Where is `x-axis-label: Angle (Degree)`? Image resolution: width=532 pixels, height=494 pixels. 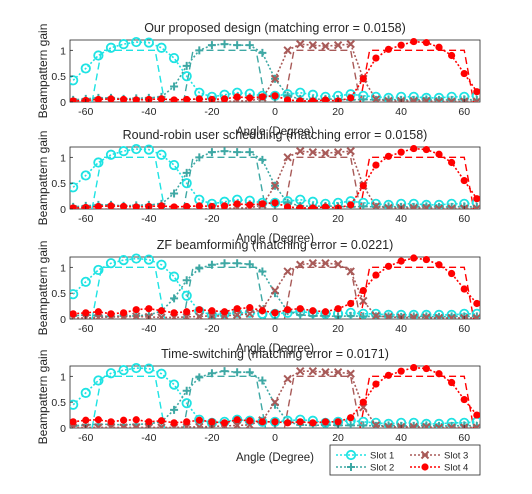 x-axis-label: Angle (Degree) is located at coordinates (275, 458).